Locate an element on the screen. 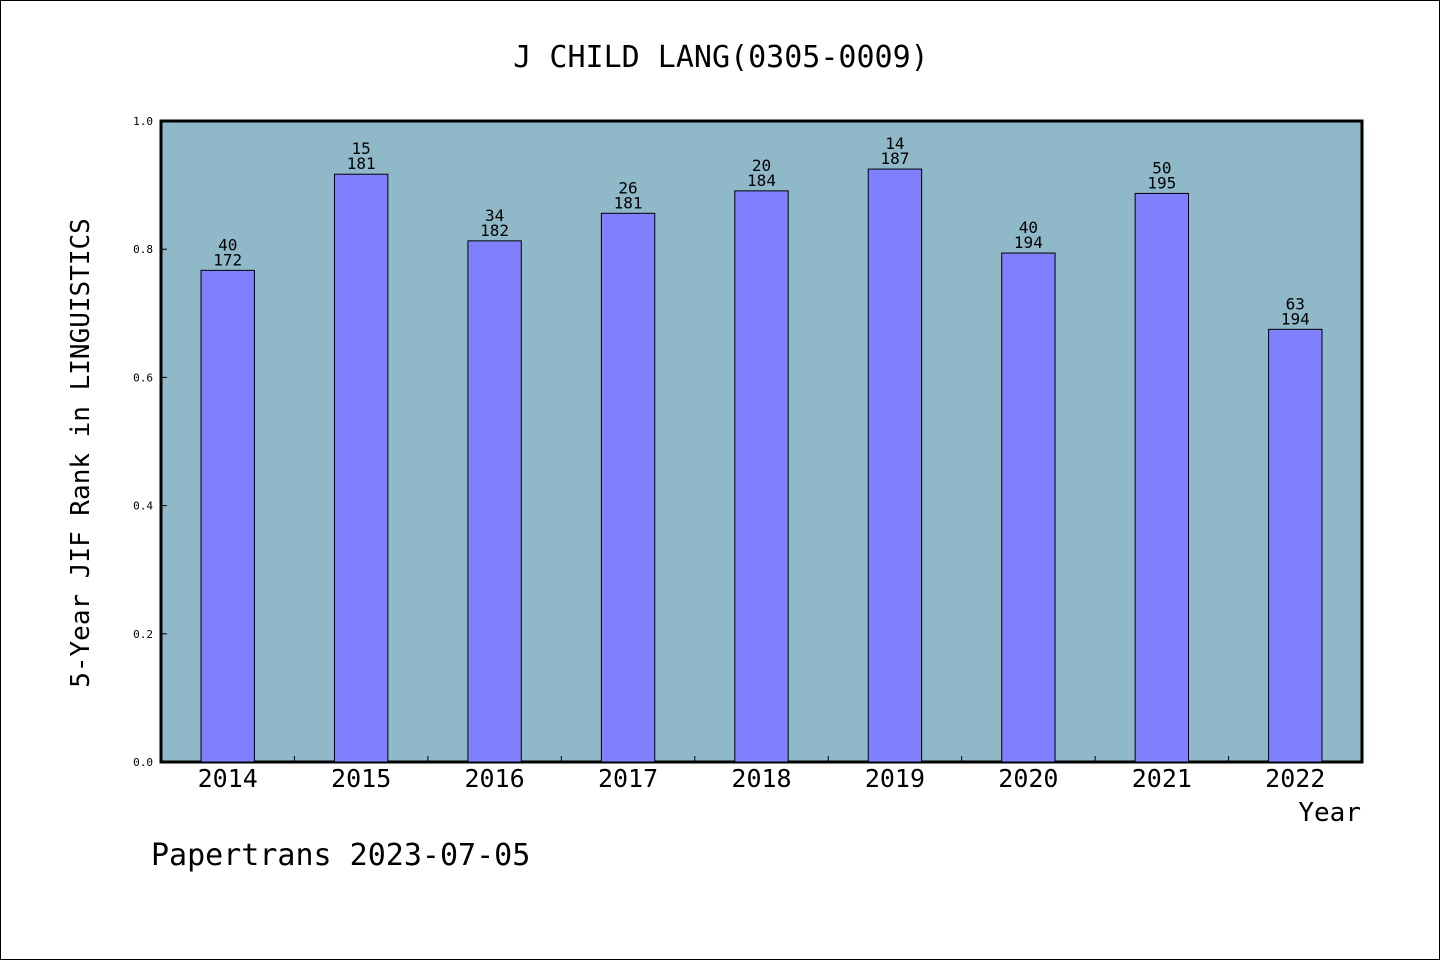 The image size is (1440, 961). bar-label-rank: 34 is located at coordinates (494, 215).